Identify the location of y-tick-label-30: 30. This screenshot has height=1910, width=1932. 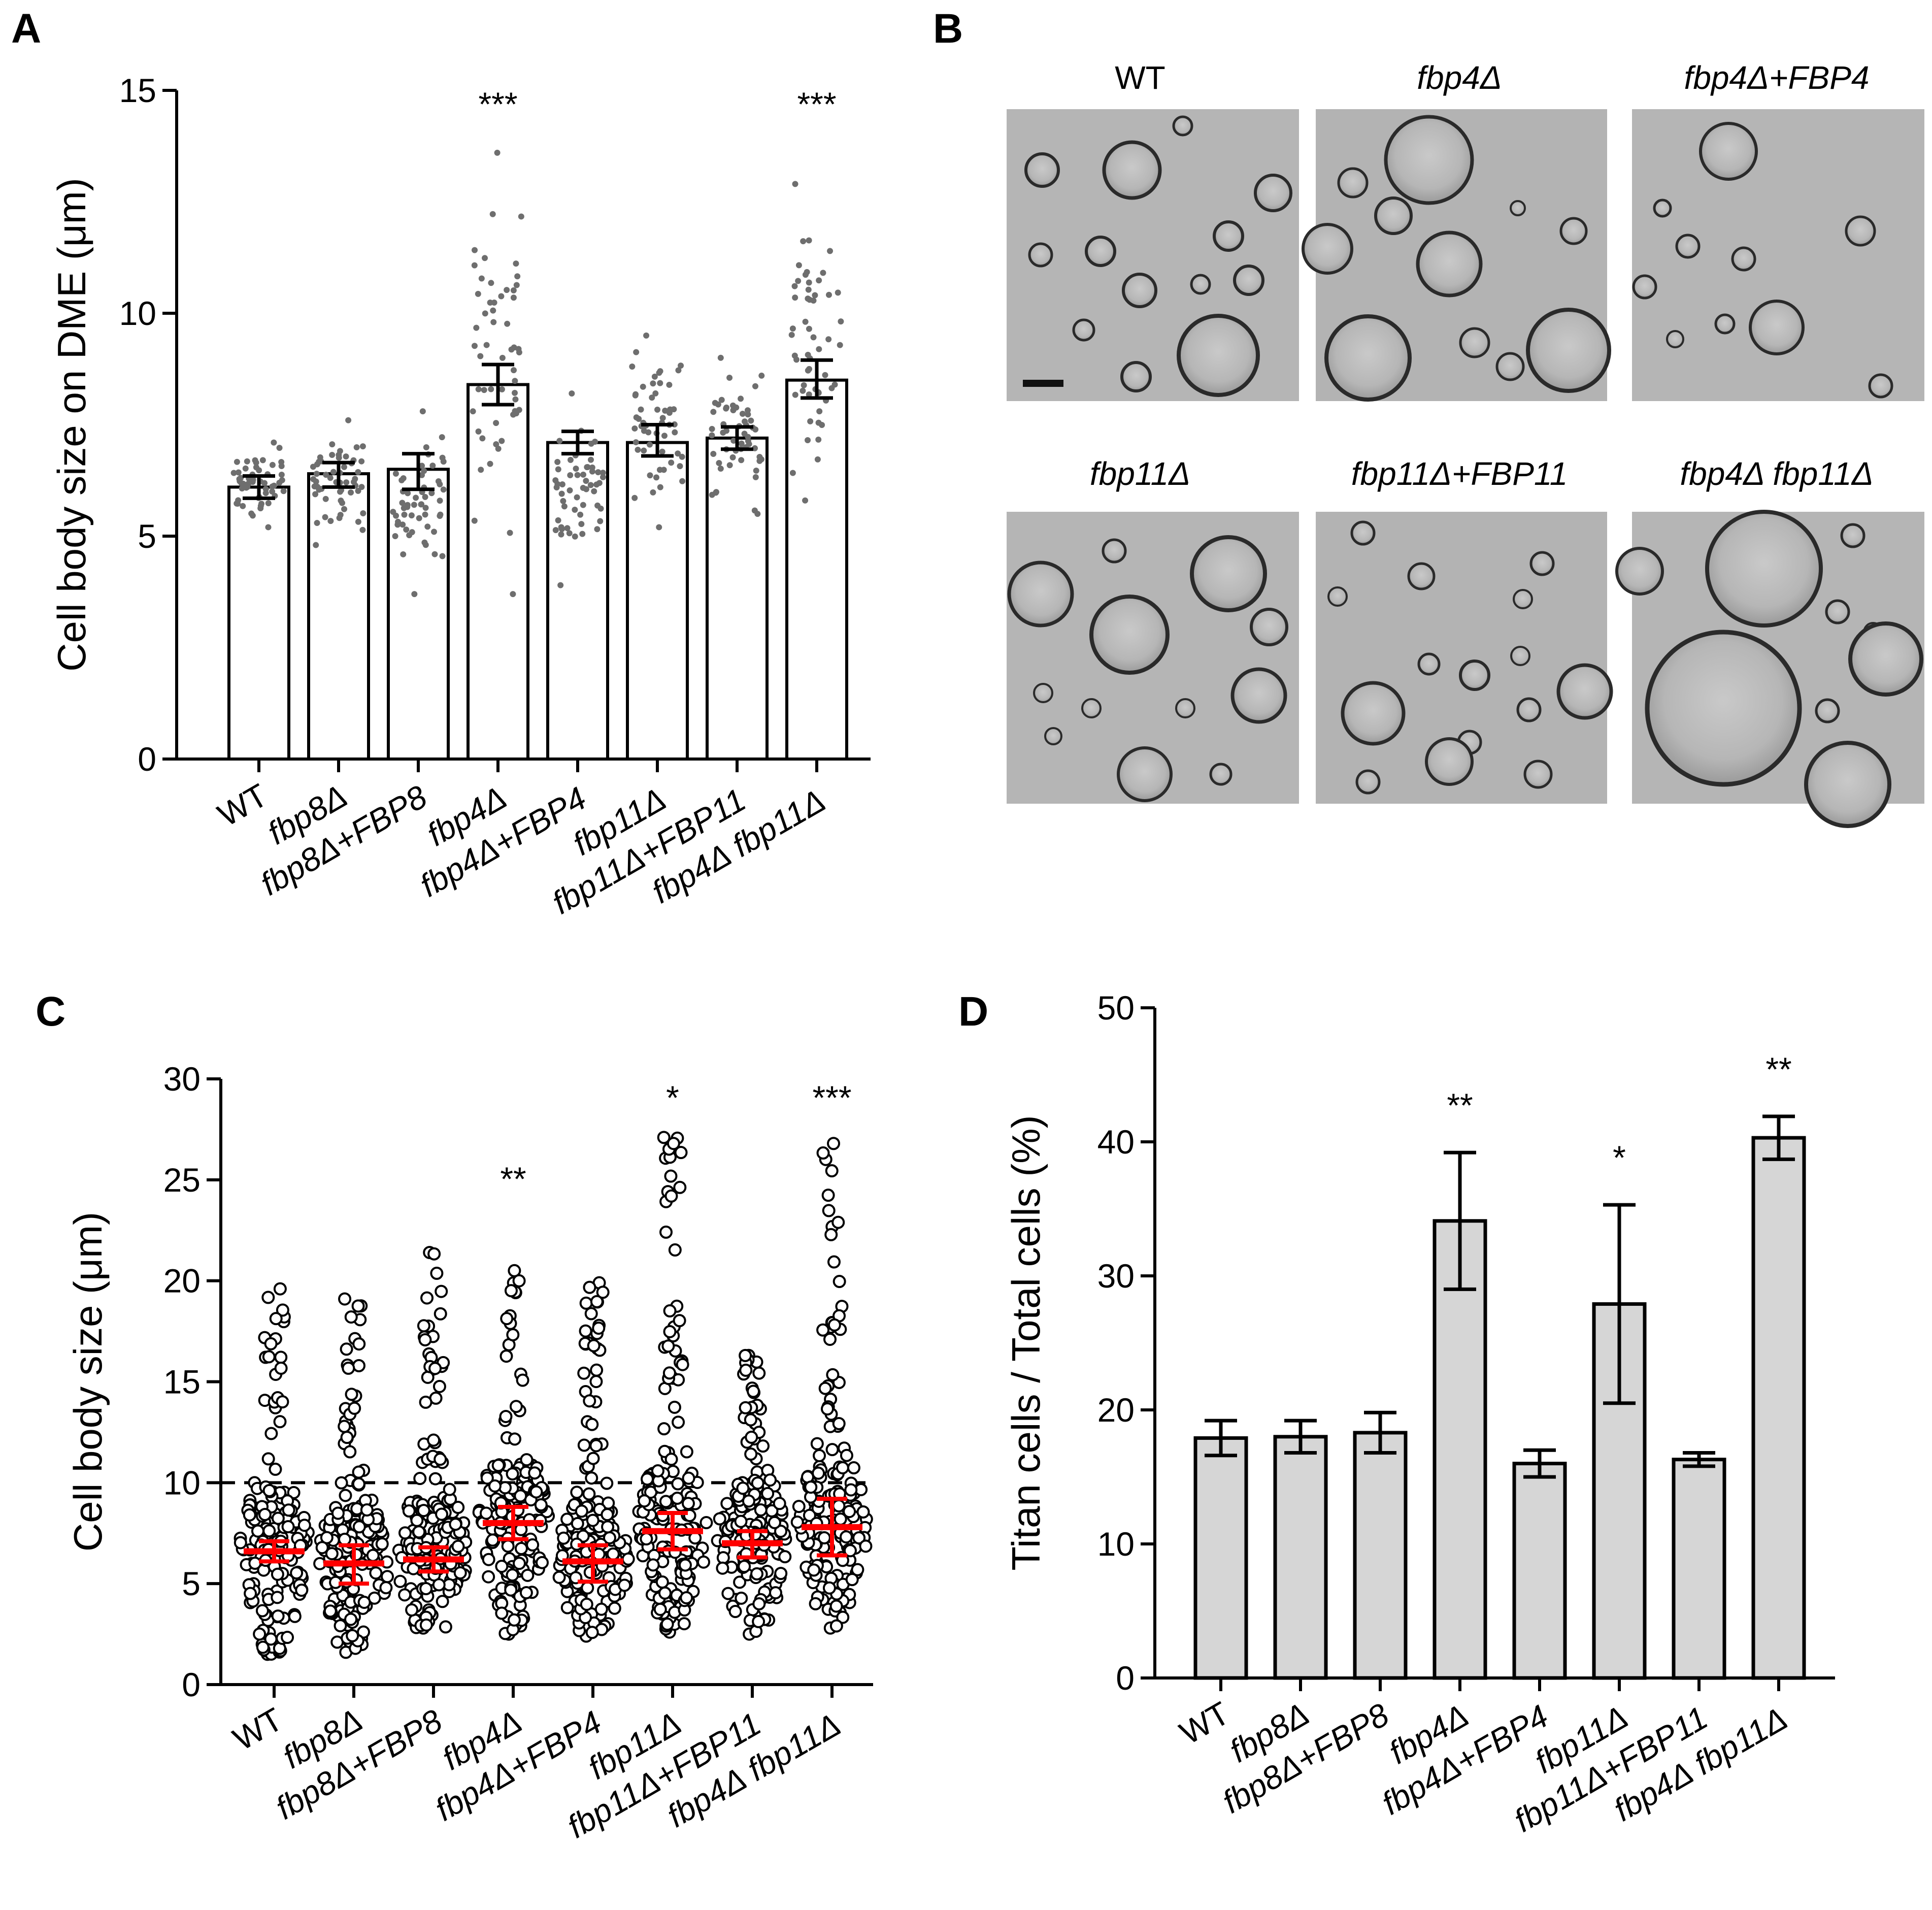
(1116, 1276).